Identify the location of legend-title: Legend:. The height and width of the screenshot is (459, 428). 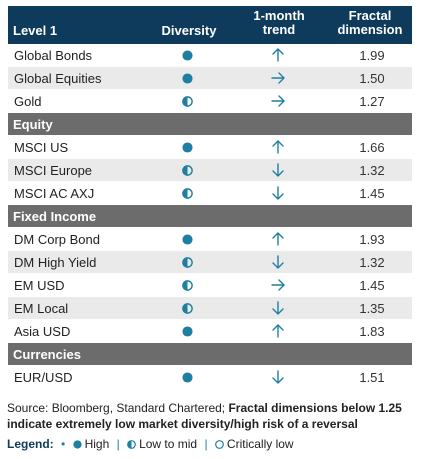
(30, 444).